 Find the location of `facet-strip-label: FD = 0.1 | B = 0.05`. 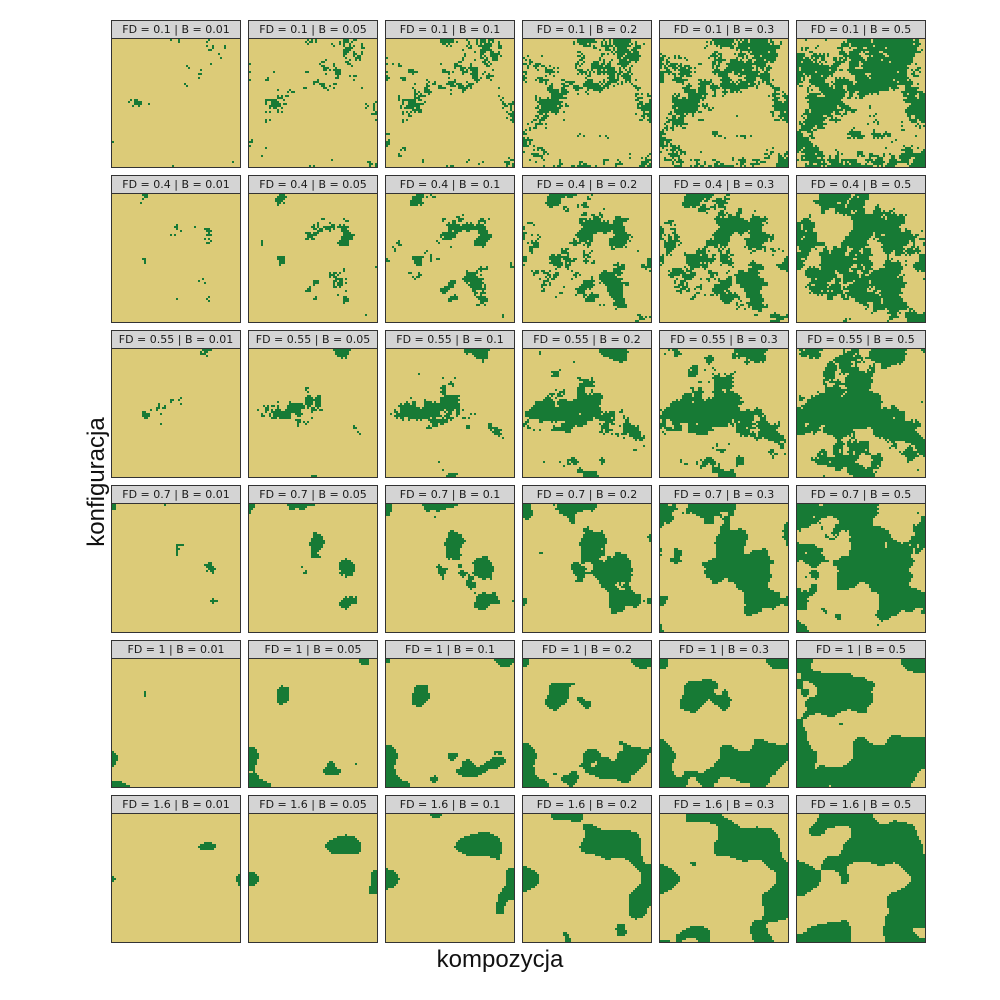

facet-strip-label: FD = 0.1 | B = 0.05 is located at coordinates (313, 29).